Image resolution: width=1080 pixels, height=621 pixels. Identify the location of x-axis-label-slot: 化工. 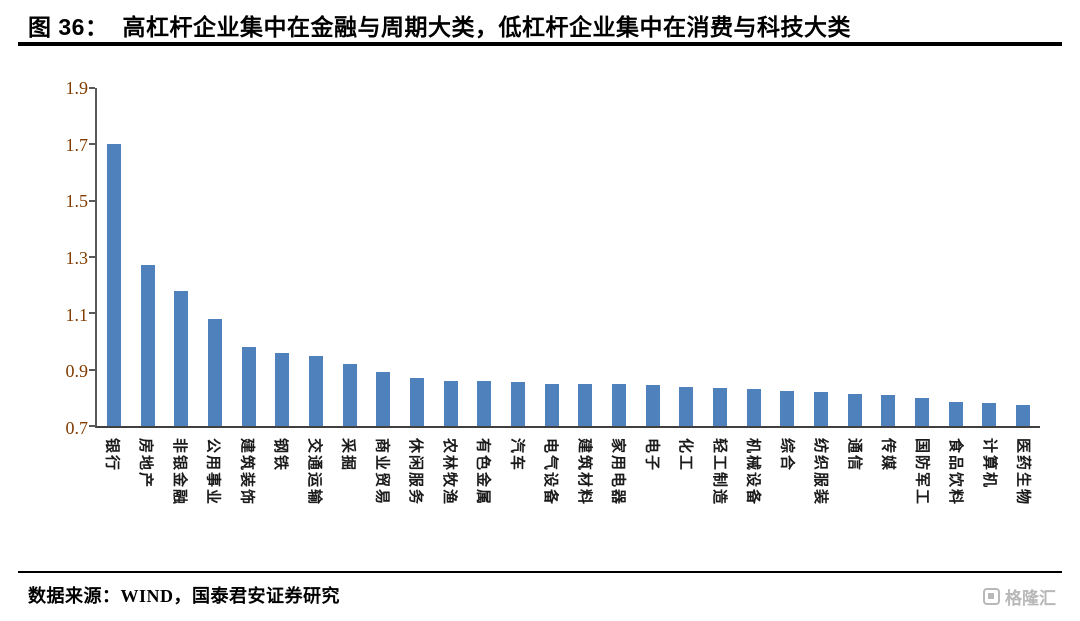
(686, 497).